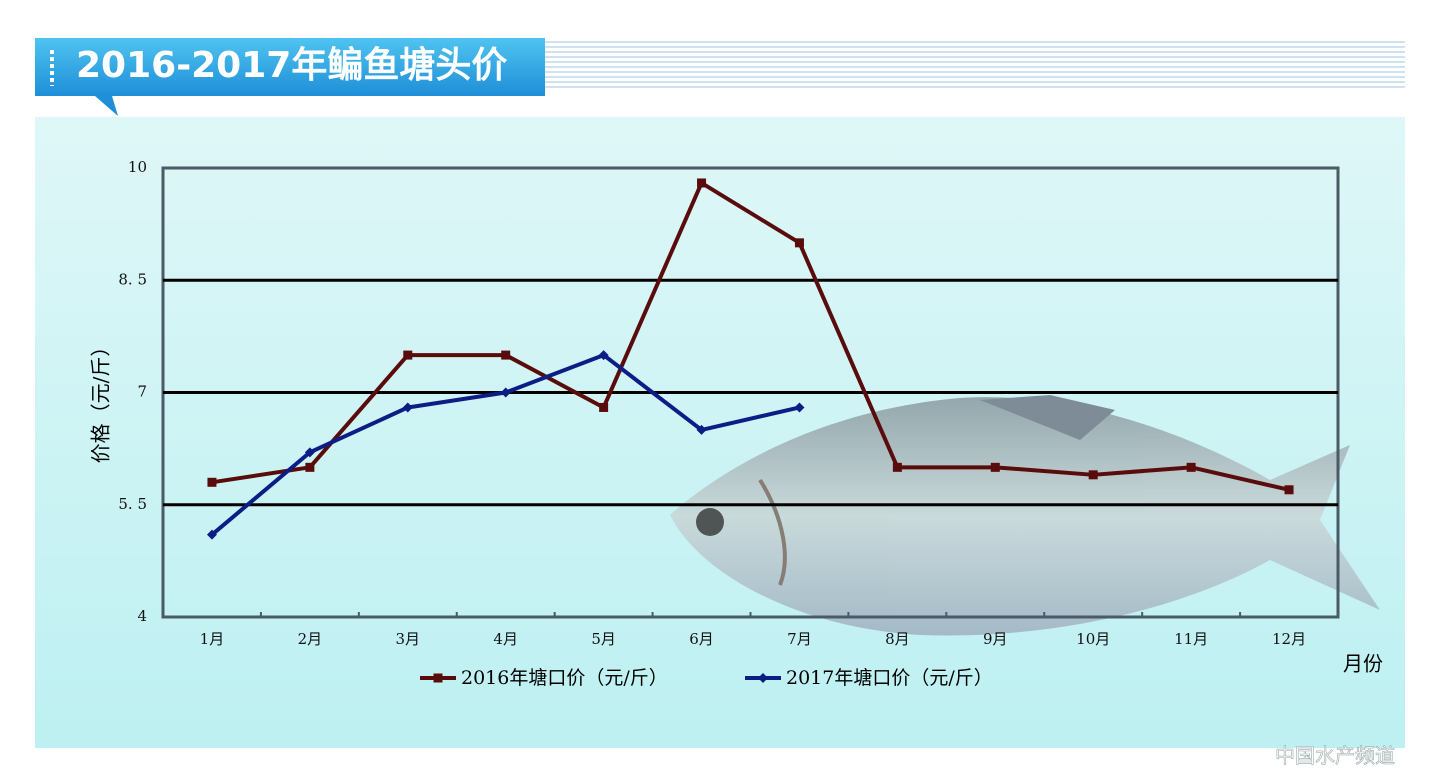 The width and height of the screenshot is (1441, 784). Describe the element at coordinates (995, 639) in the screenshot. I see `x-tick-label: 9月` at that location.